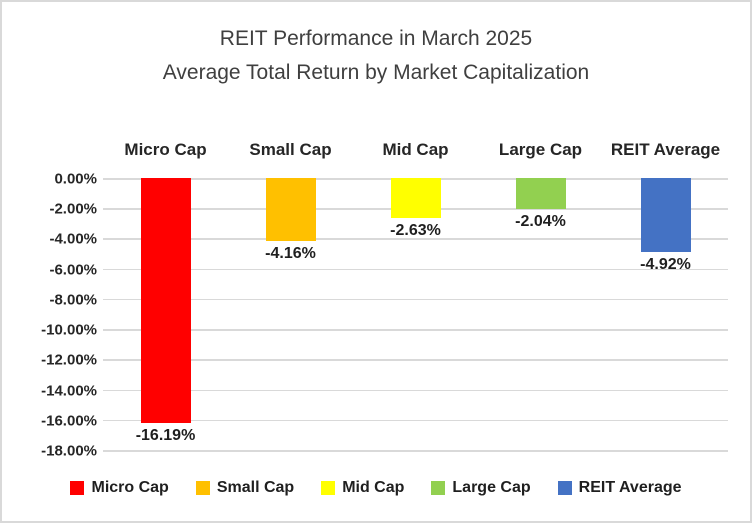 This screenshot has width=752, height=523. I want to click on legend-item-small-cap: Small Cap, so click(245, 488).